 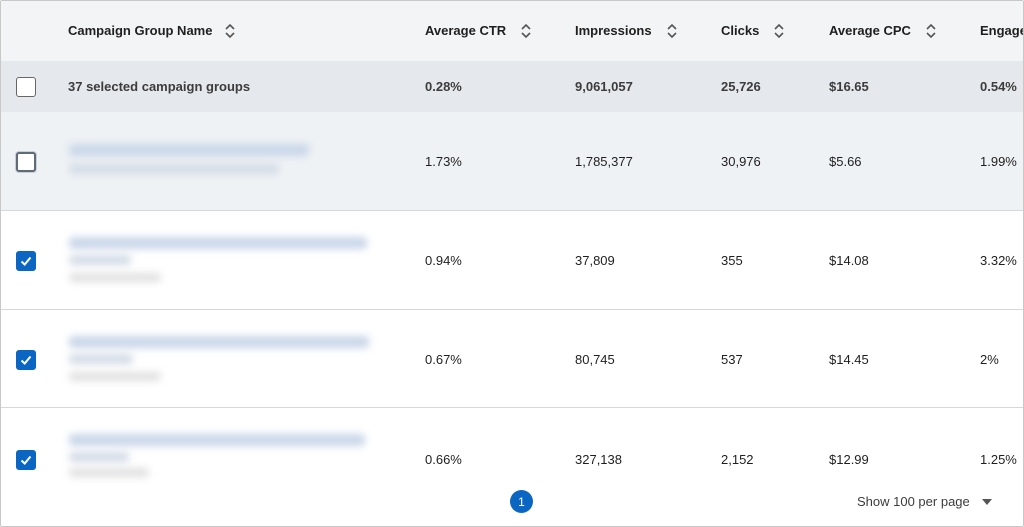 I want to click on caret-down-icon, so click(x=986, y=501).